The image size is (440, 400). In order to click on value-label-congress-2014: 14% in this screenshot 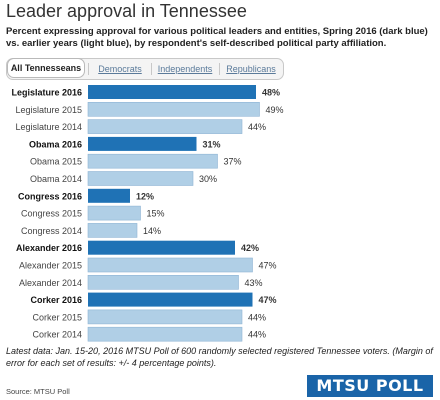, I will do `click(152, 231)`.